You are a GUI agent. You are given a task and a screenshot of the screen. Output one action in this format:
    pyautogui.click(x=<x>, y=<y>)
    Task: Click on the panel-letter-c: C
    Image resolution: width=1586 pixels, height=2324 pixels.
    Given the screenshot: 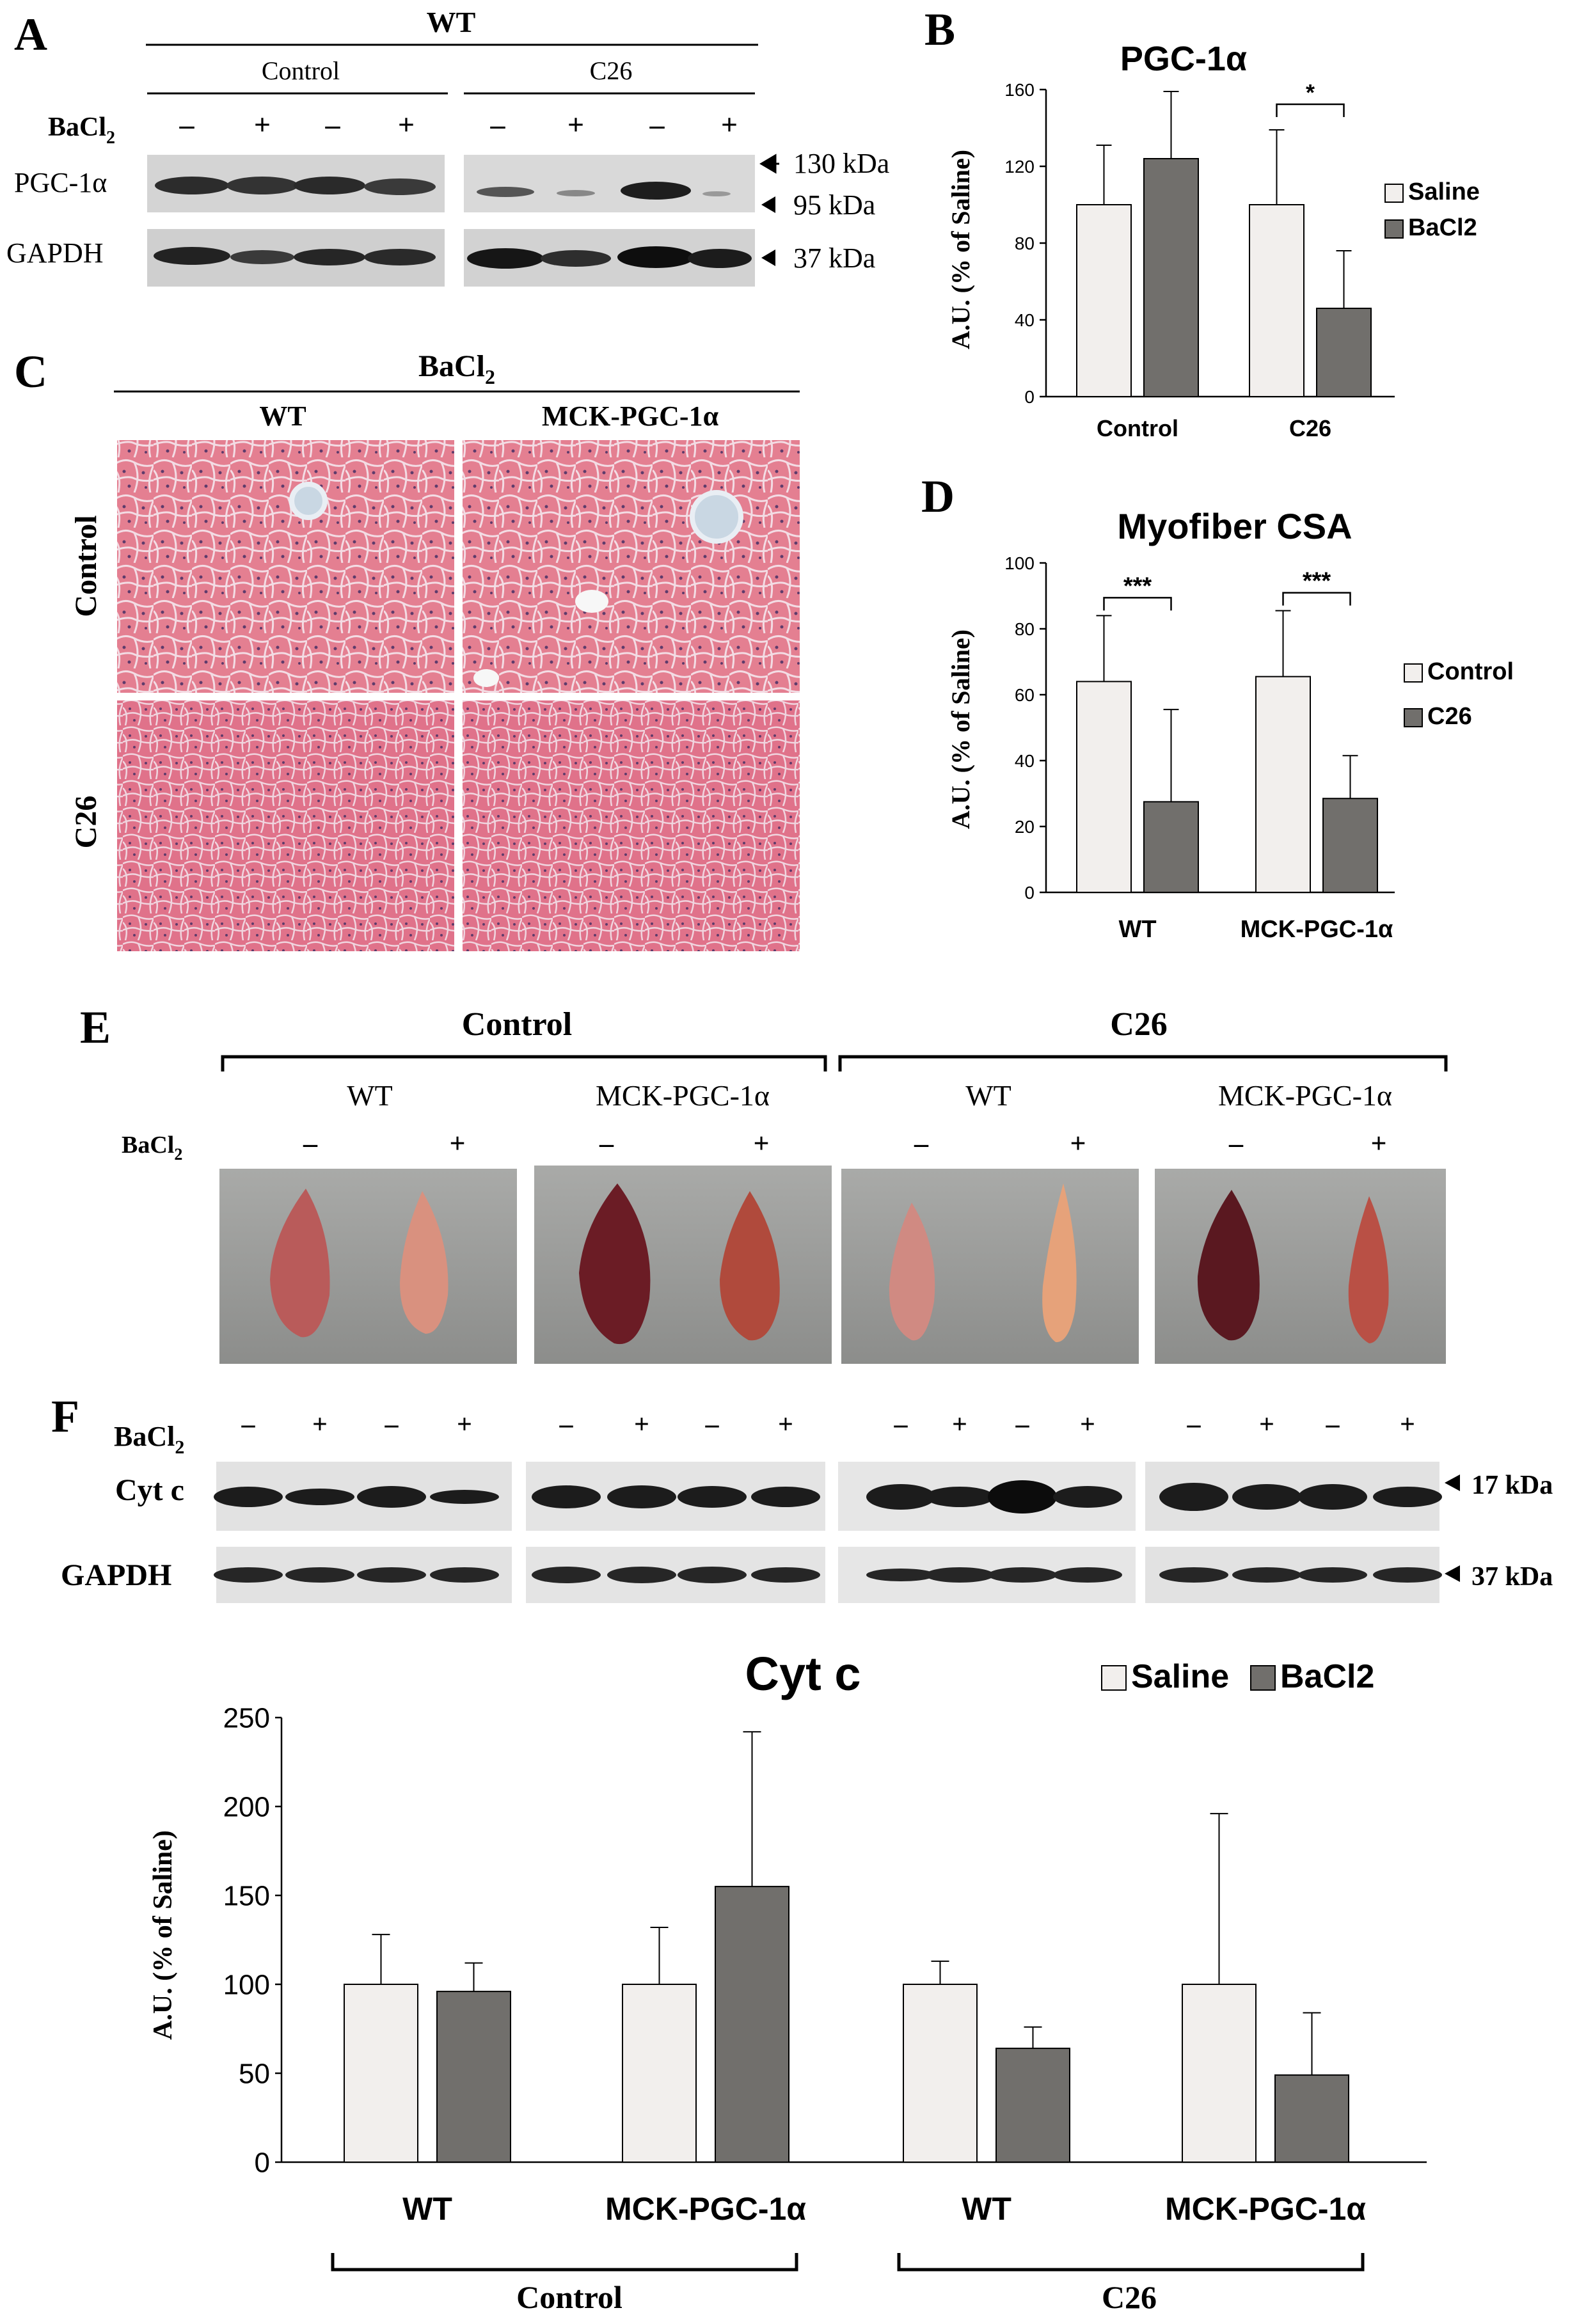 What is the action you would take?
    pyautogui.click(x=30, y=371)
    